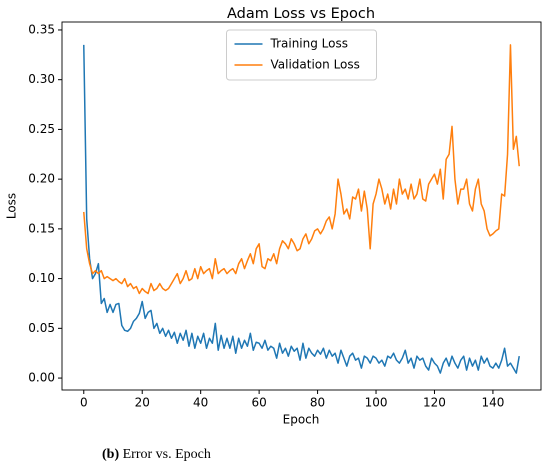 This screenshot has height=467, width=550. I want to click on y-axis-label: Loss, so click(12, 206).